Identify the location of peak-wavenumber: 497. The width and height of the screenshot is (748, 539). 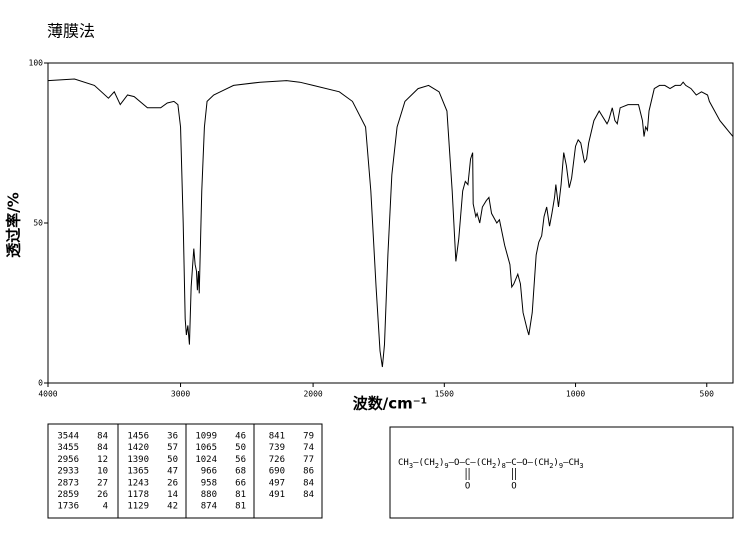
(277, 483).